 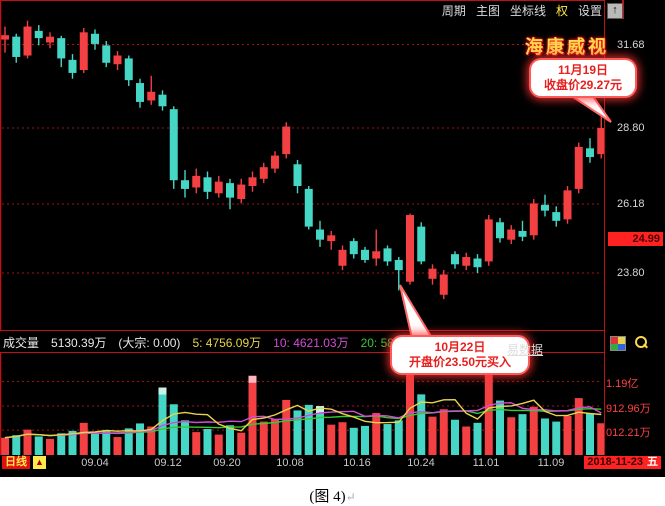 I want to click on date-label-10.16: 10.16, so click(x=357, y=463).